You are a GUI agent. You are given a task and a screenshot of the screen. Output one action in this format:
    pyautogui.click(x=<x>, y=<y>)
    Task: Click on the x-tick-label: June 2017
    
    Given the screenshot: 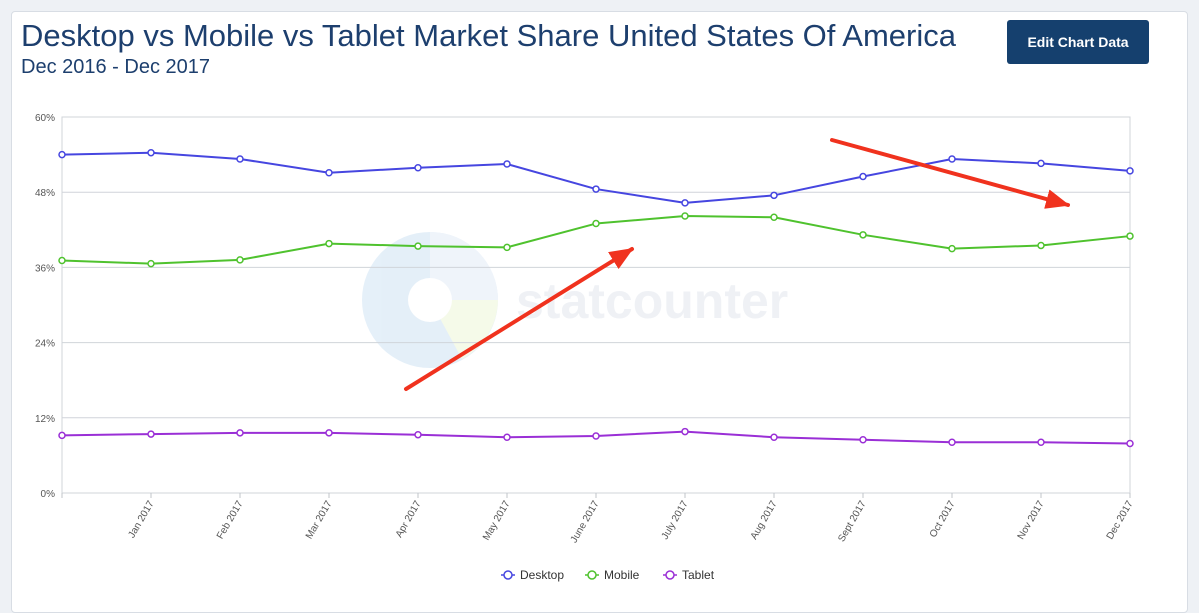 What is the action you would take?
    pyautogui.click(x=585, y=522)
    